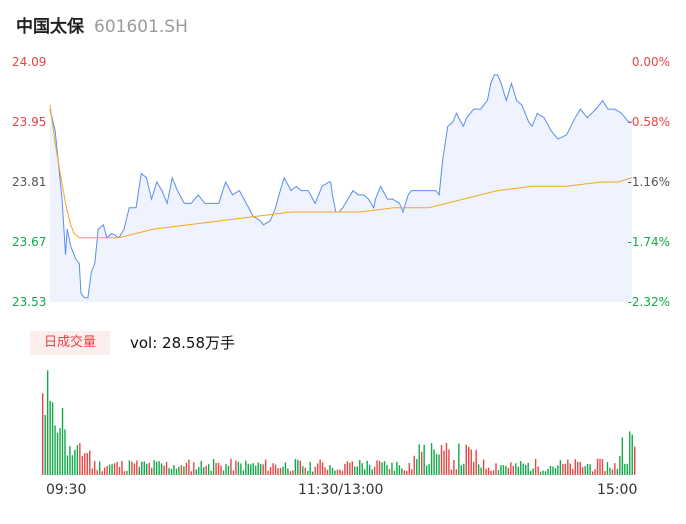  I want to click on y-left-tick: 24.09, so click(29, 62).